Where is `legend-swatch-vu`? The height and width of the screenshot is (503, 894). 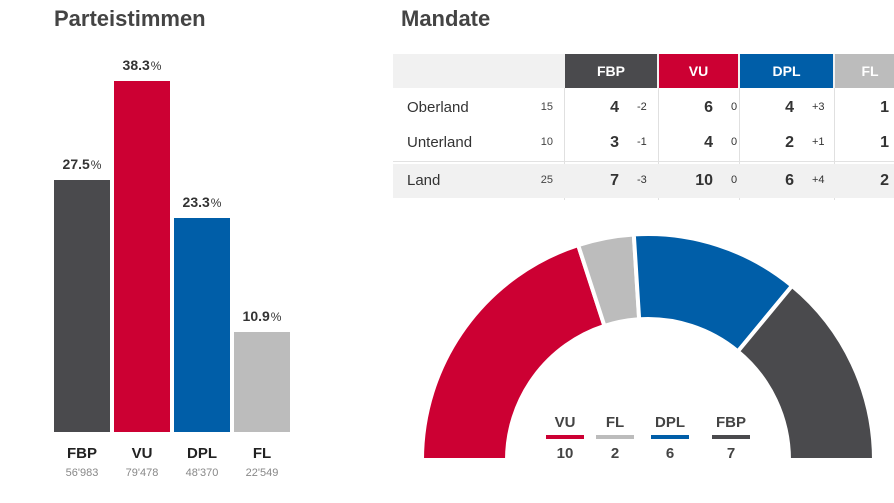
legend-swatch-vu is located at coordinates (565, 437).